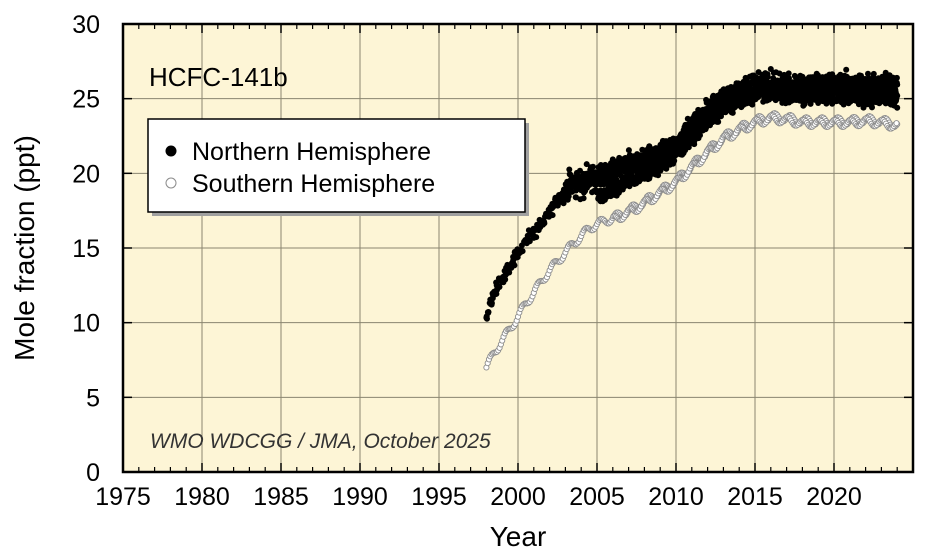 The width and height of the screenshot is (944, 560). What do you see at coordinates (597, 497) in the screenshot?
I see `x-tick-label: 2005` at bounding box center [597, 497].